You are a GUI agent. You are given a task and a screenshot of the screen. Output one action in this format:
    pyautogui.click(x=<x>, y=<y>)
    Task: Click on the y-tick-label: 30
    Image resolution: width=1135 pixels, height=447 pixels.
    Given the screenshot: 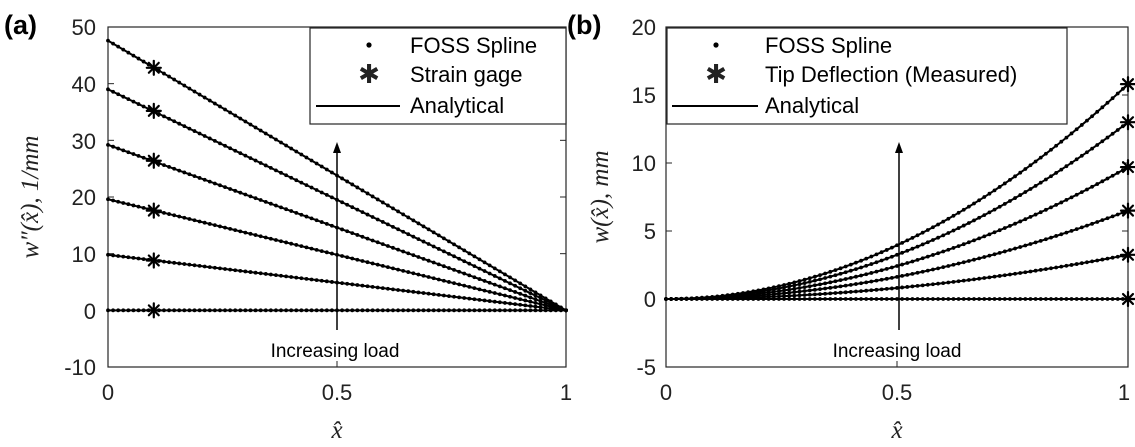 What is the action you would take?
    pyautogui.click(x=84, y=141)
    